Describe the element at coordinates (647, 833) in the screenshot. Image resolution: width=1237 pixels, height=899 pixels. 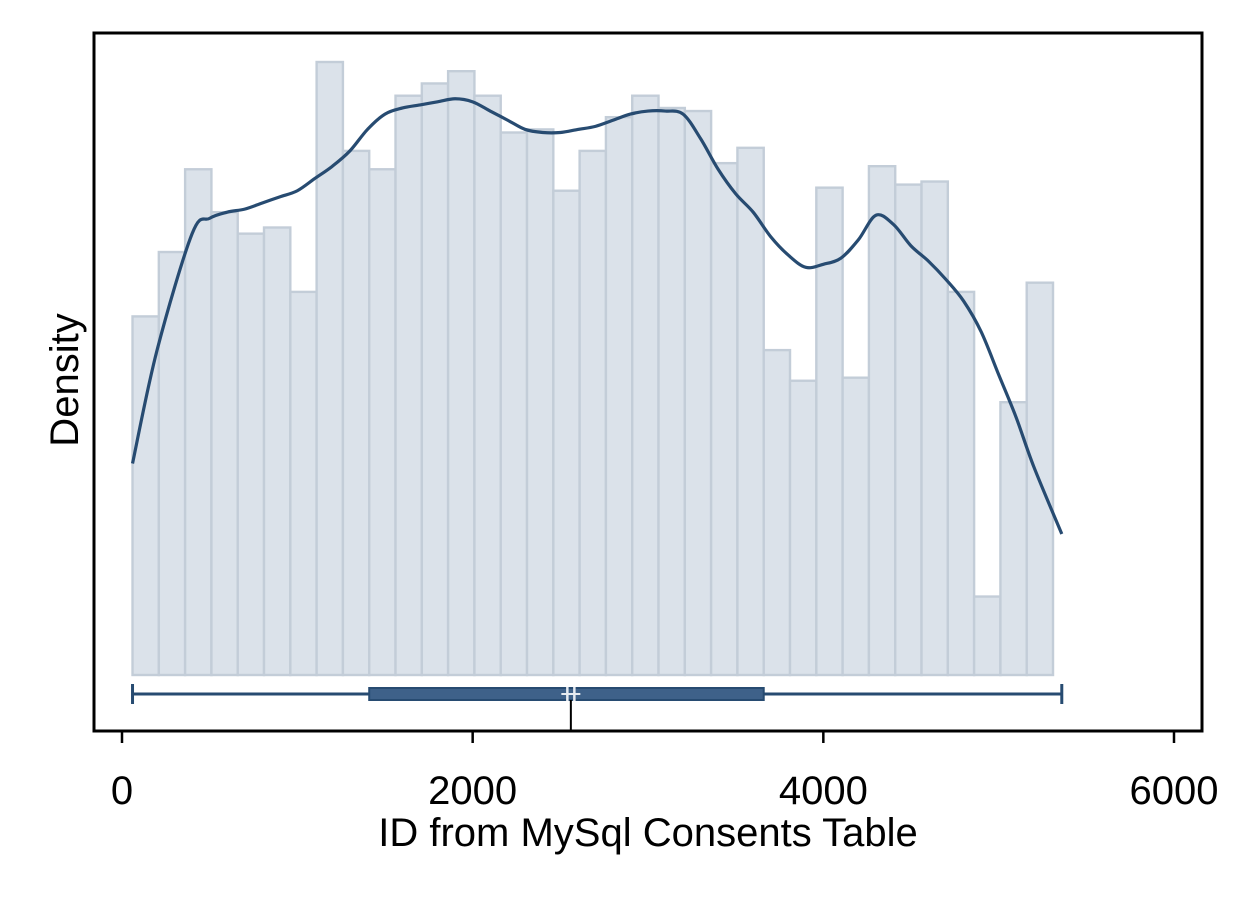
I see `x-axis-title: ID from MySql Consents Table` at that location.